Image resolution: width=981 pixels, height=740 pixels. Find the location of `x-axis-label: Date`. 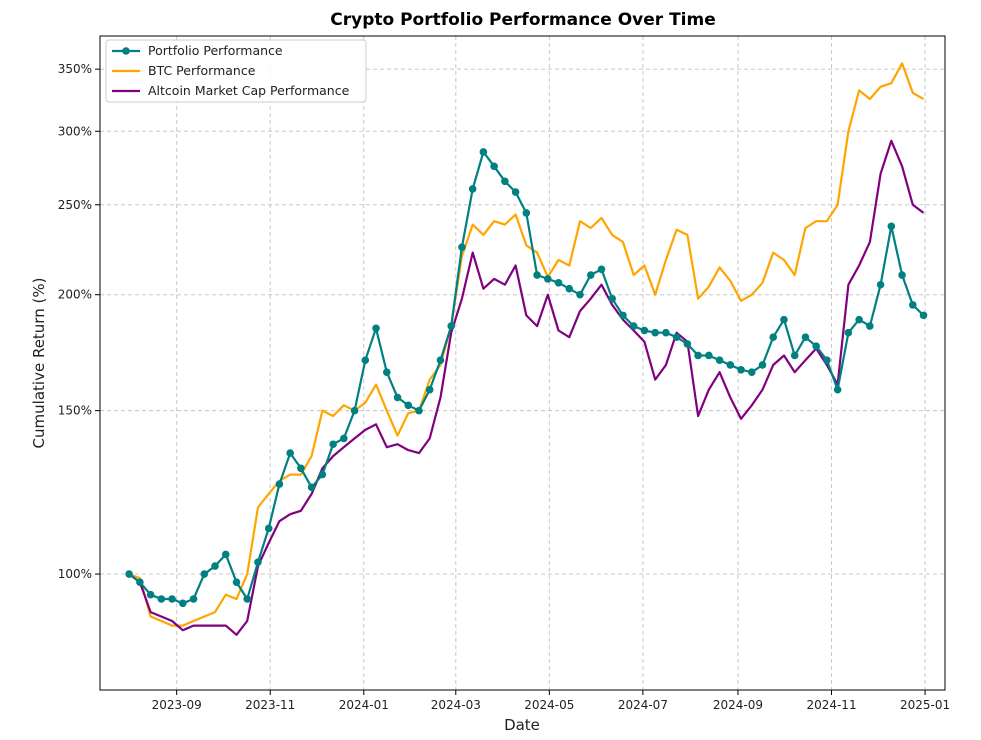

x-axis-label: Date is located at coordinates (522, 725).